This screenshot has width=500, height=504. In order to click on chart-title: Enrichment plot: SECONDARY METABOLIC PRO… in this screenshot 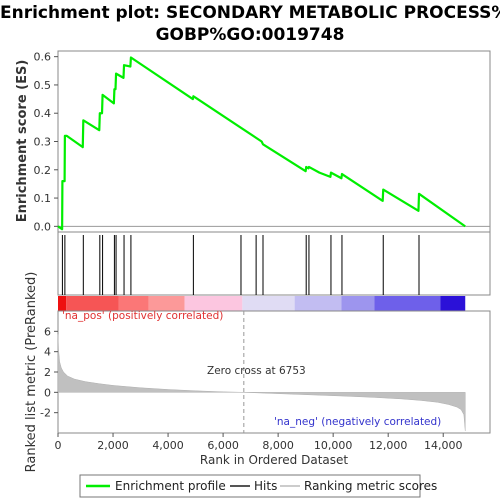, I will do `click(250, 24)`.